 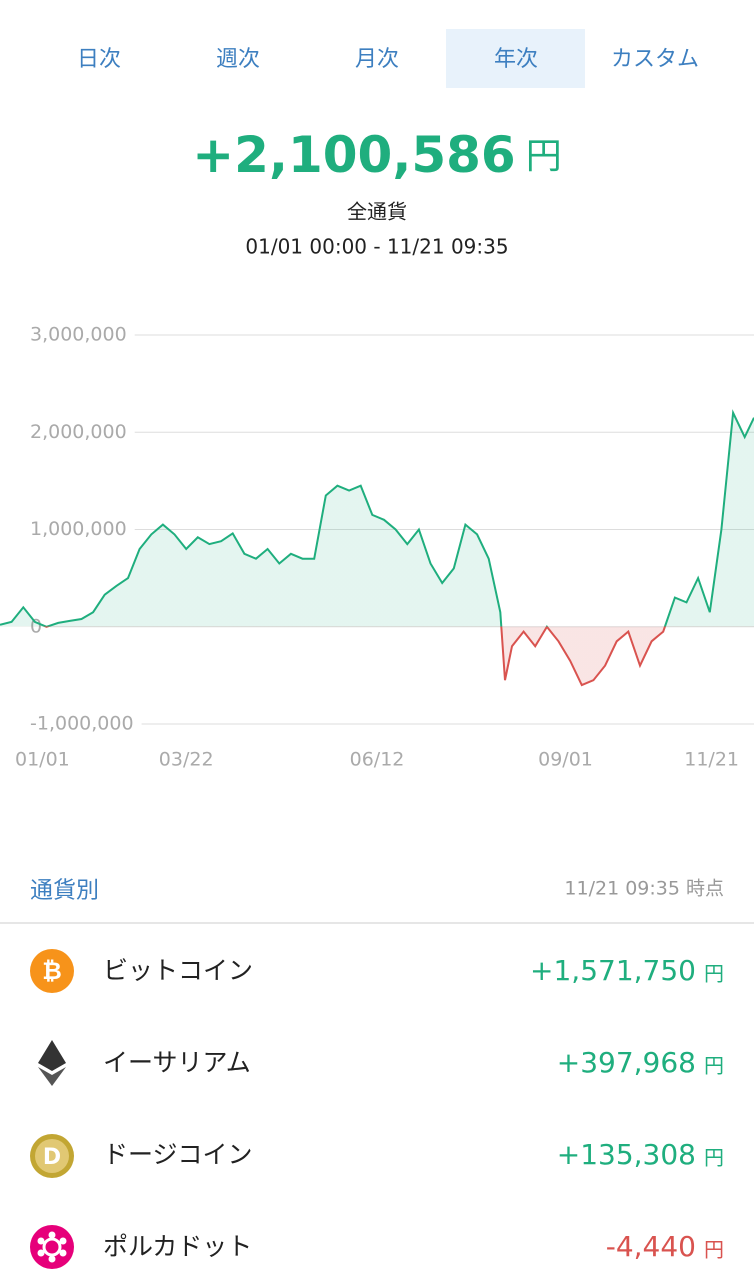 I want to click on x-tick-label: 11/21, so click(x=711, y=760).